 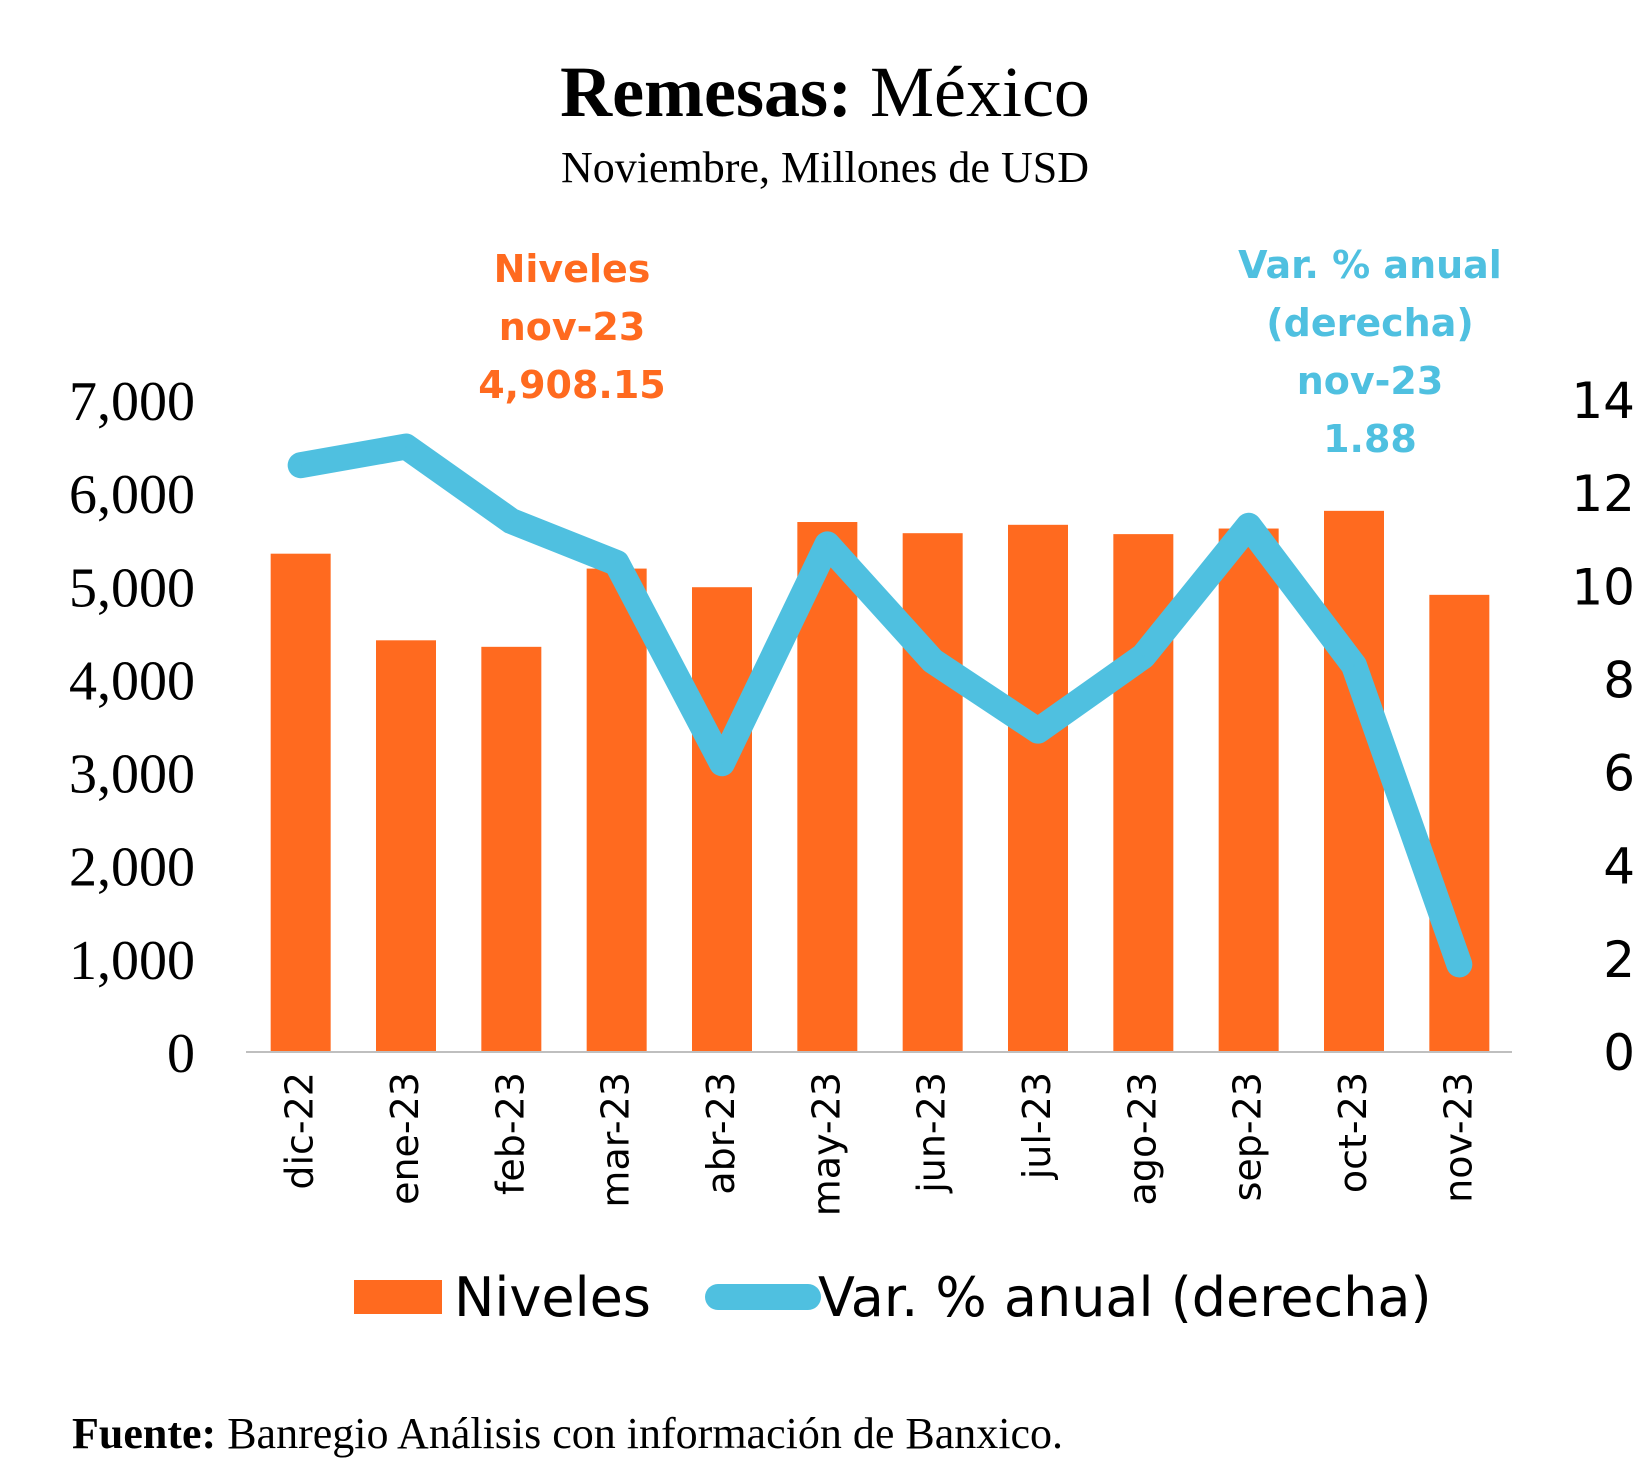 I want to click on chart-title: Remesas: México, so click(x=825, y=92).